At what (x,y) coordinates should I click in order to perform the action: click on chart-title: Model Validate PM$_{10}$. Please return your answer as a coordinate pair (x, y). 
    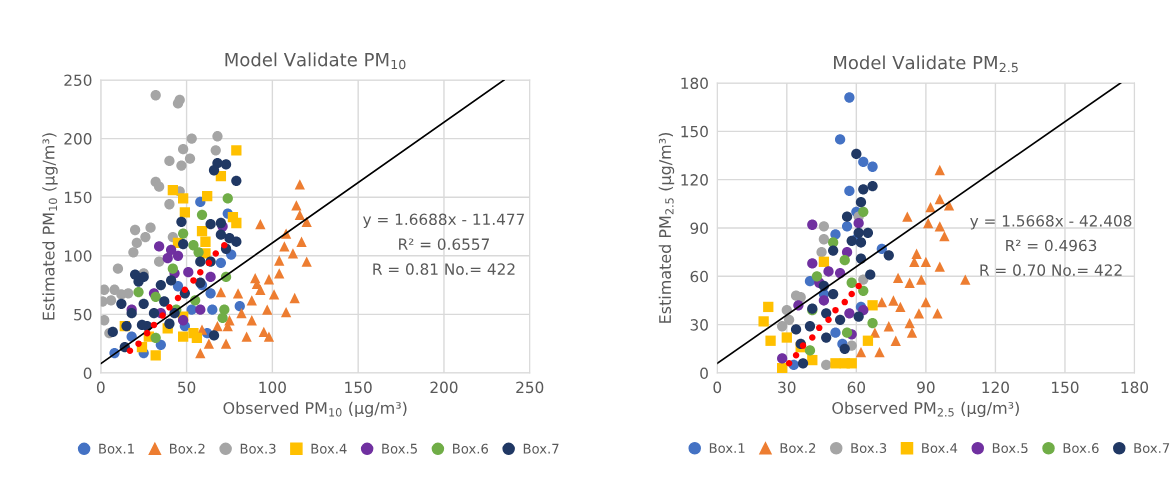
    Looking at the image, I should click on (315, 61).